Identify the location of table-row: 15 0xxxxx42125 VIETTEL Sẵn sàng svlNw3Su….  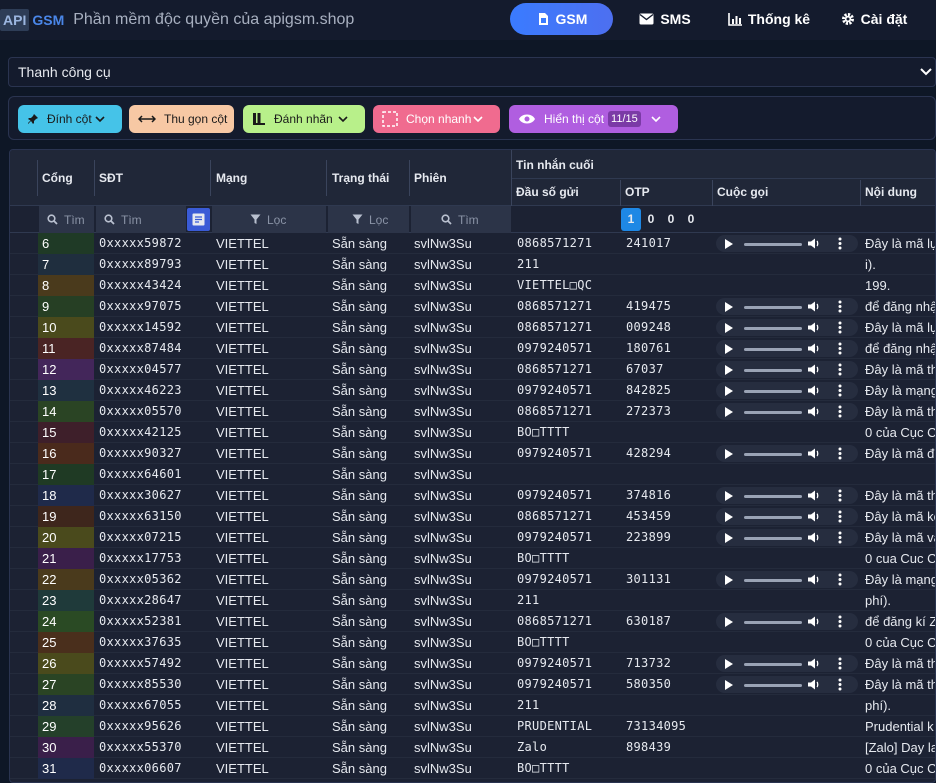
(472, 432).